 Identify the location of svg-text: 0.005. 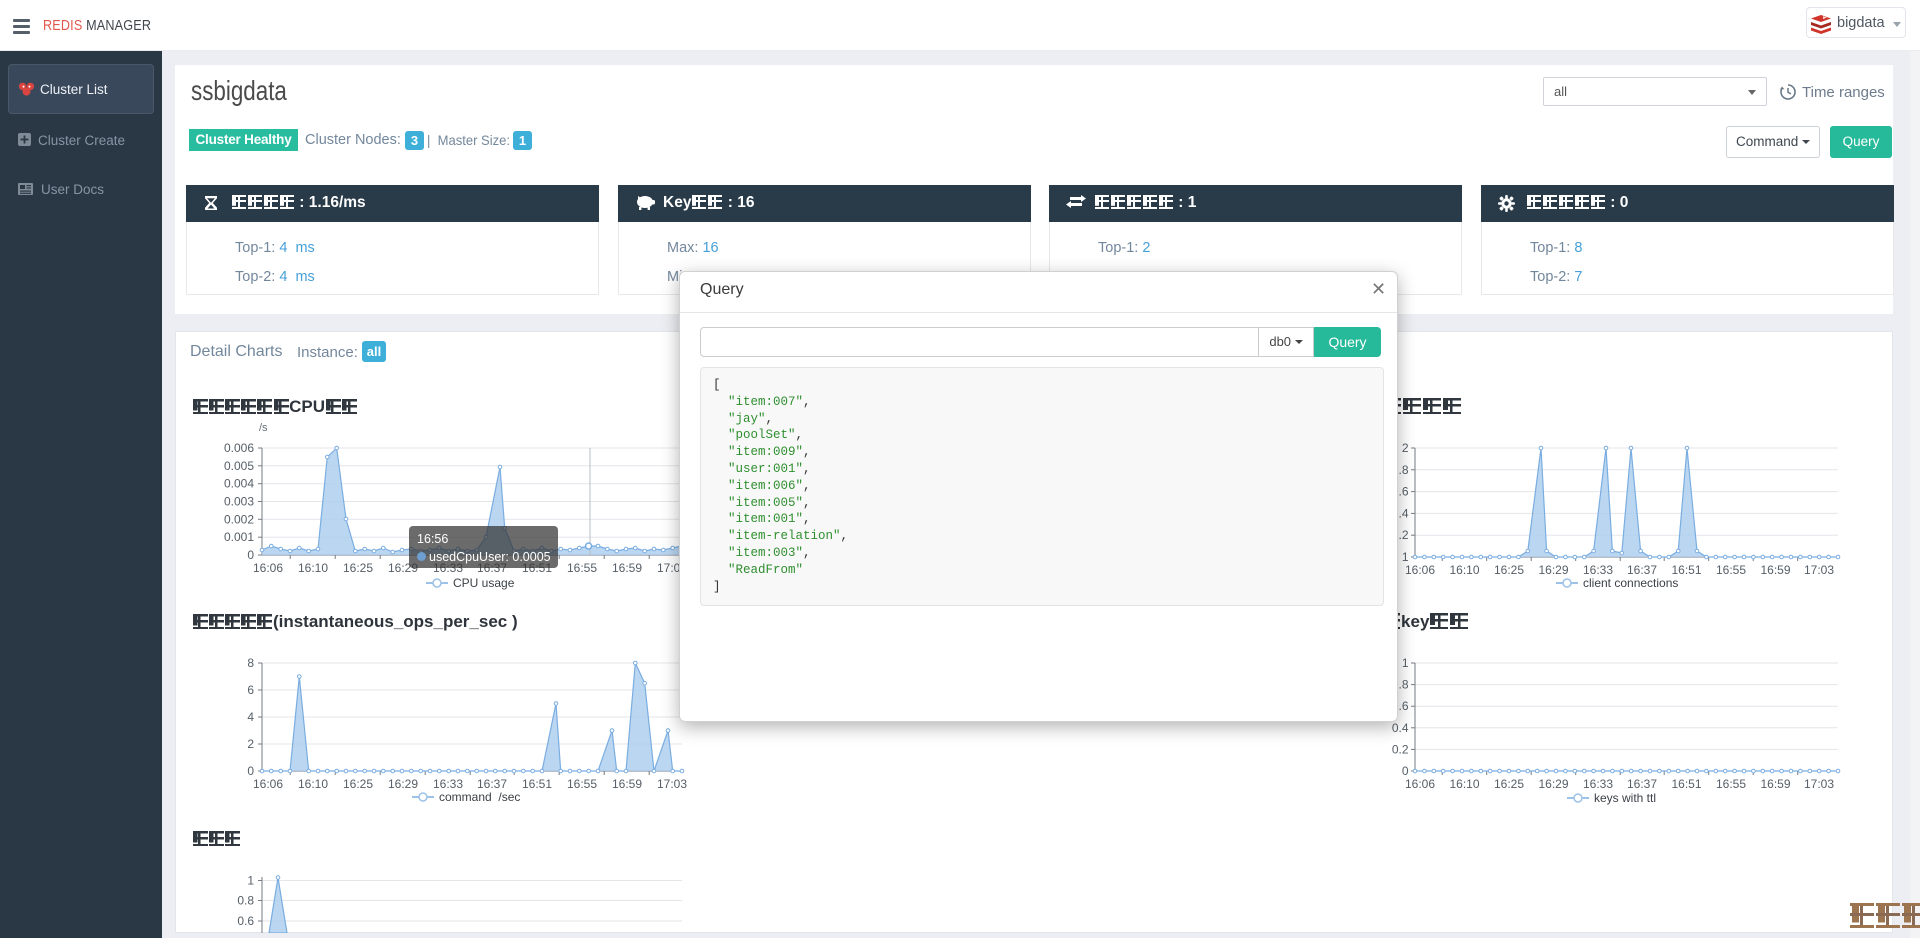
(239, 466).